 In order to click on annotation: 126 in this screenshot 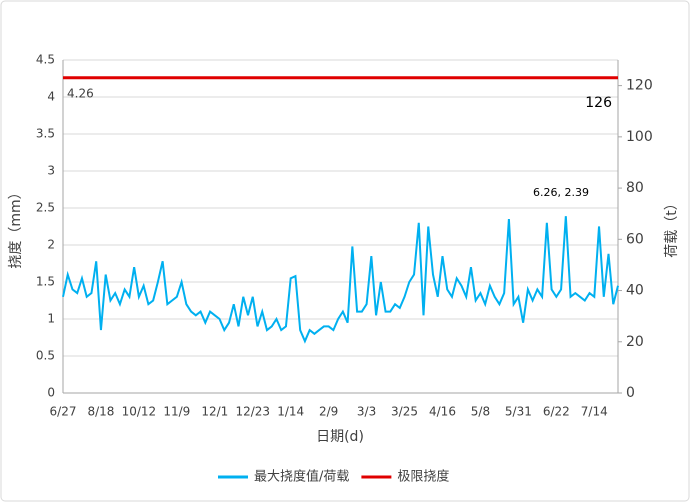, I will do `click(598, 103)`.